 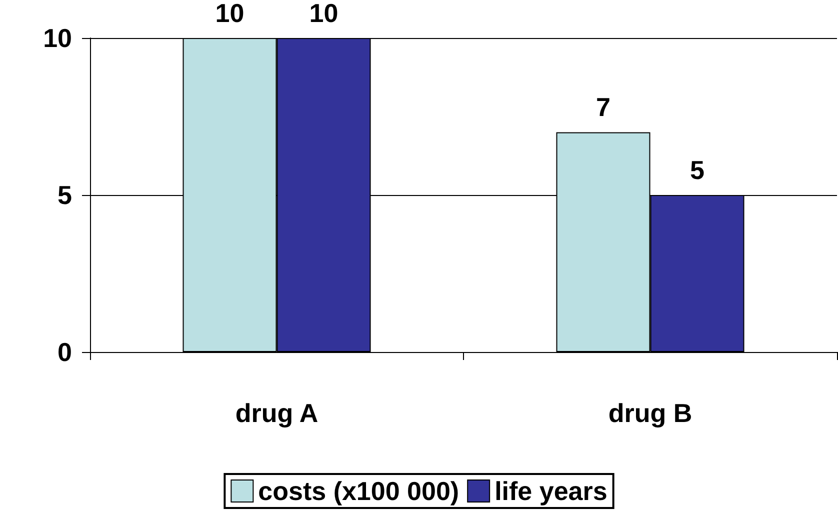 What do you see at coordinates (359, 491) in the screenshot?
I see `legend-label: costs (x100 000)` at bounding box center [359, 491].